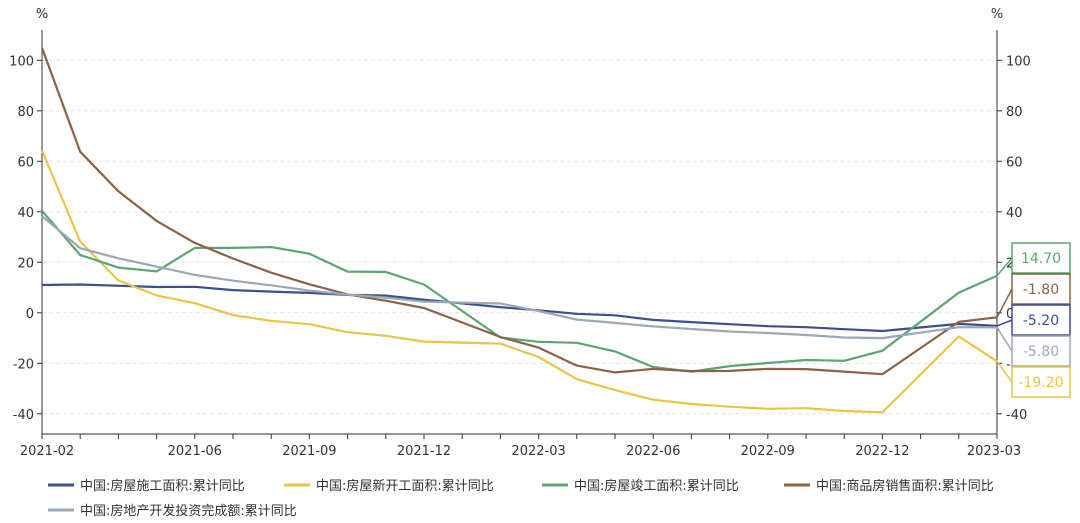 The image size is (1080, 523). Describe the element at coordinates (1016, 415) in the screenshot. I see `right-y-tick-label: -40` at that location.